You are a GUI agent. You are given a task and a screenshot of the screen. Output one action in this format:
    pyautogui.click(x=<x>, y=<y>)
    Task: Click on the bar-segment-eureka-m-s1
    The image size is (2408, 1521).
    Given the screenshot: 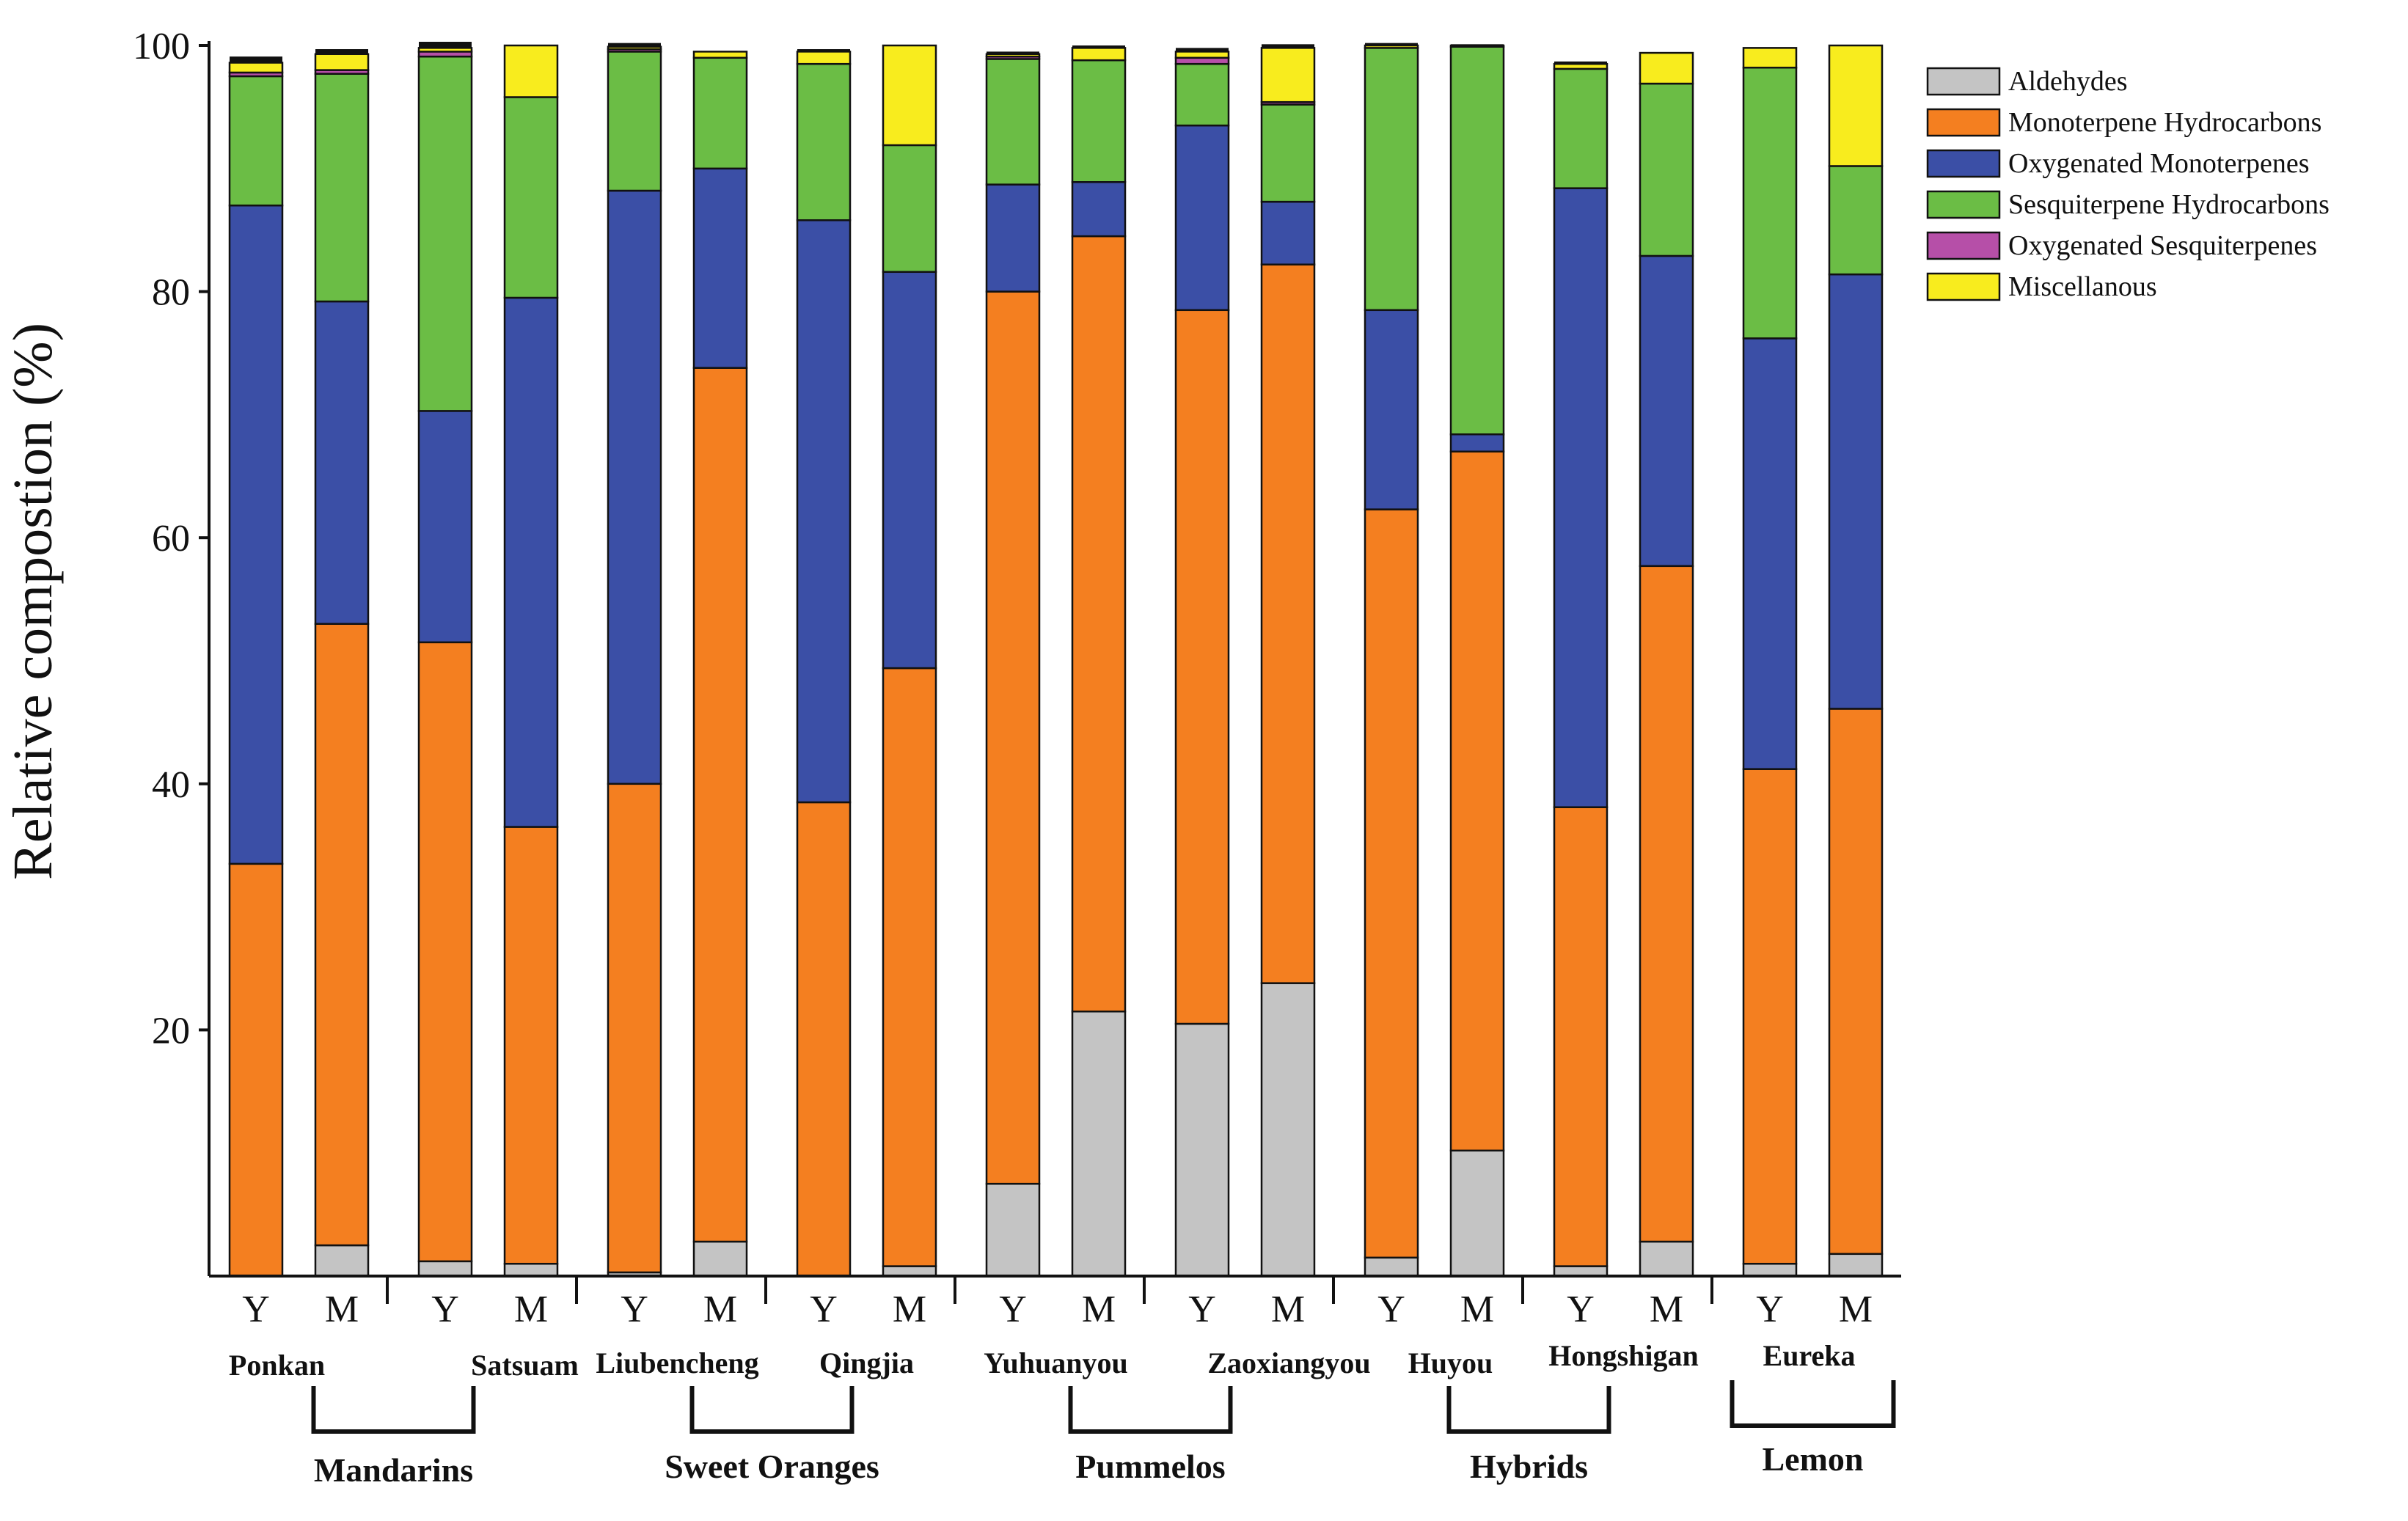 What is the action you would take?
    pyautogui.click(x=1856, y=982)
    